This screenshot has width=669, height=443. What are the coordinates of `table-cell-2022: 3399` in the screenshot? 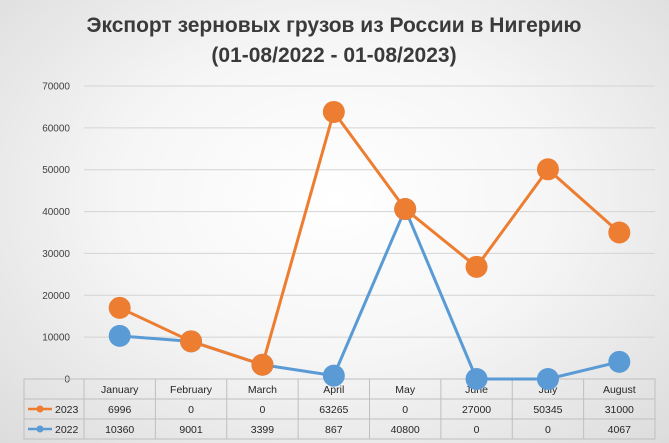 It's located at (263, 430).